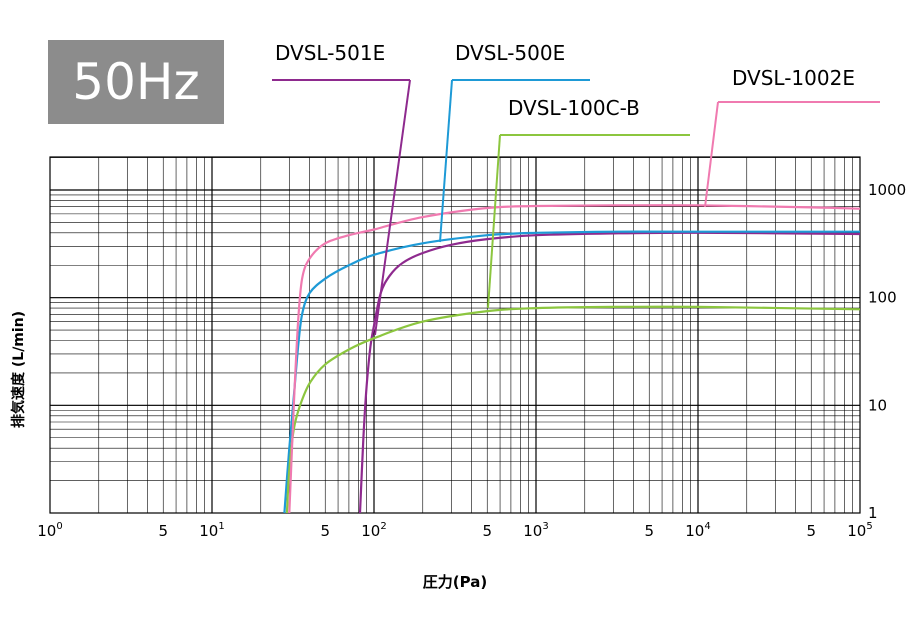 This screenshot has height=640, width=920. Describe the element at coordinates (19, 369) in the screenshot. I see `y-axis-label: 排気速度 (L/min)` at that location.